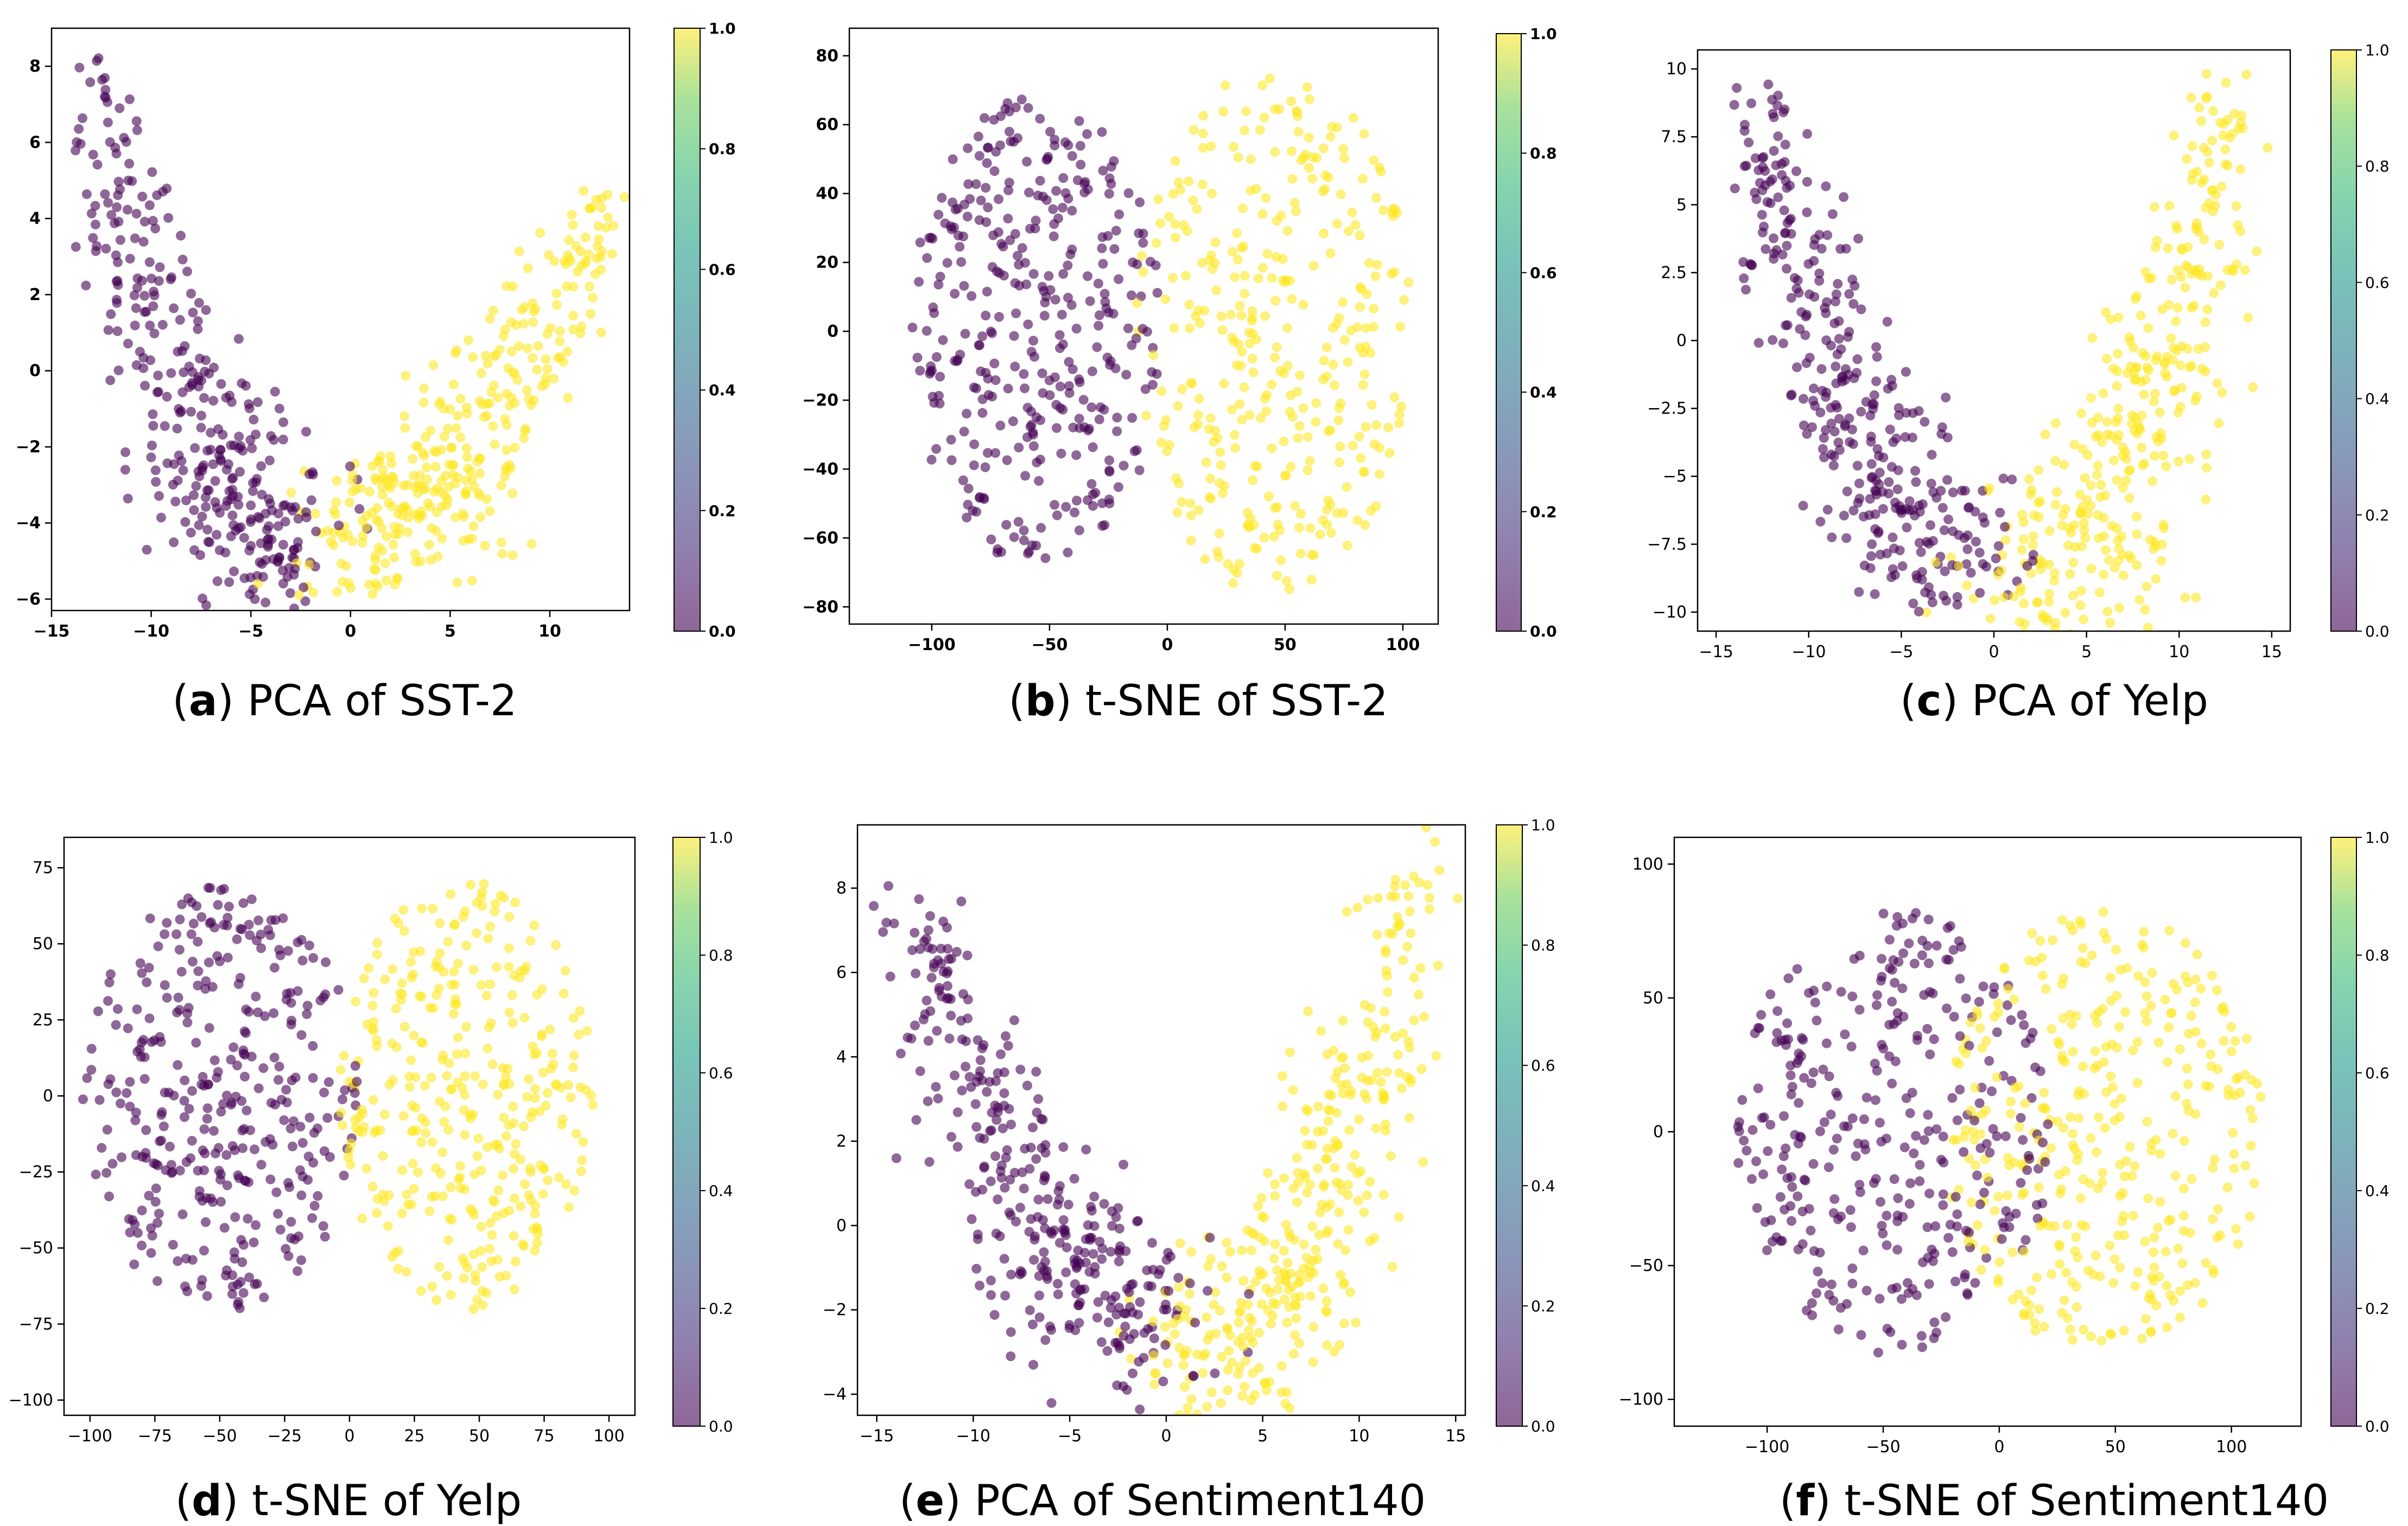 This screenshot has height=1526, width=2408. Describe the element at coordinates (1543, 1065) in the screenshot. I see `colorbar-tick-label: 0.6` at that location.